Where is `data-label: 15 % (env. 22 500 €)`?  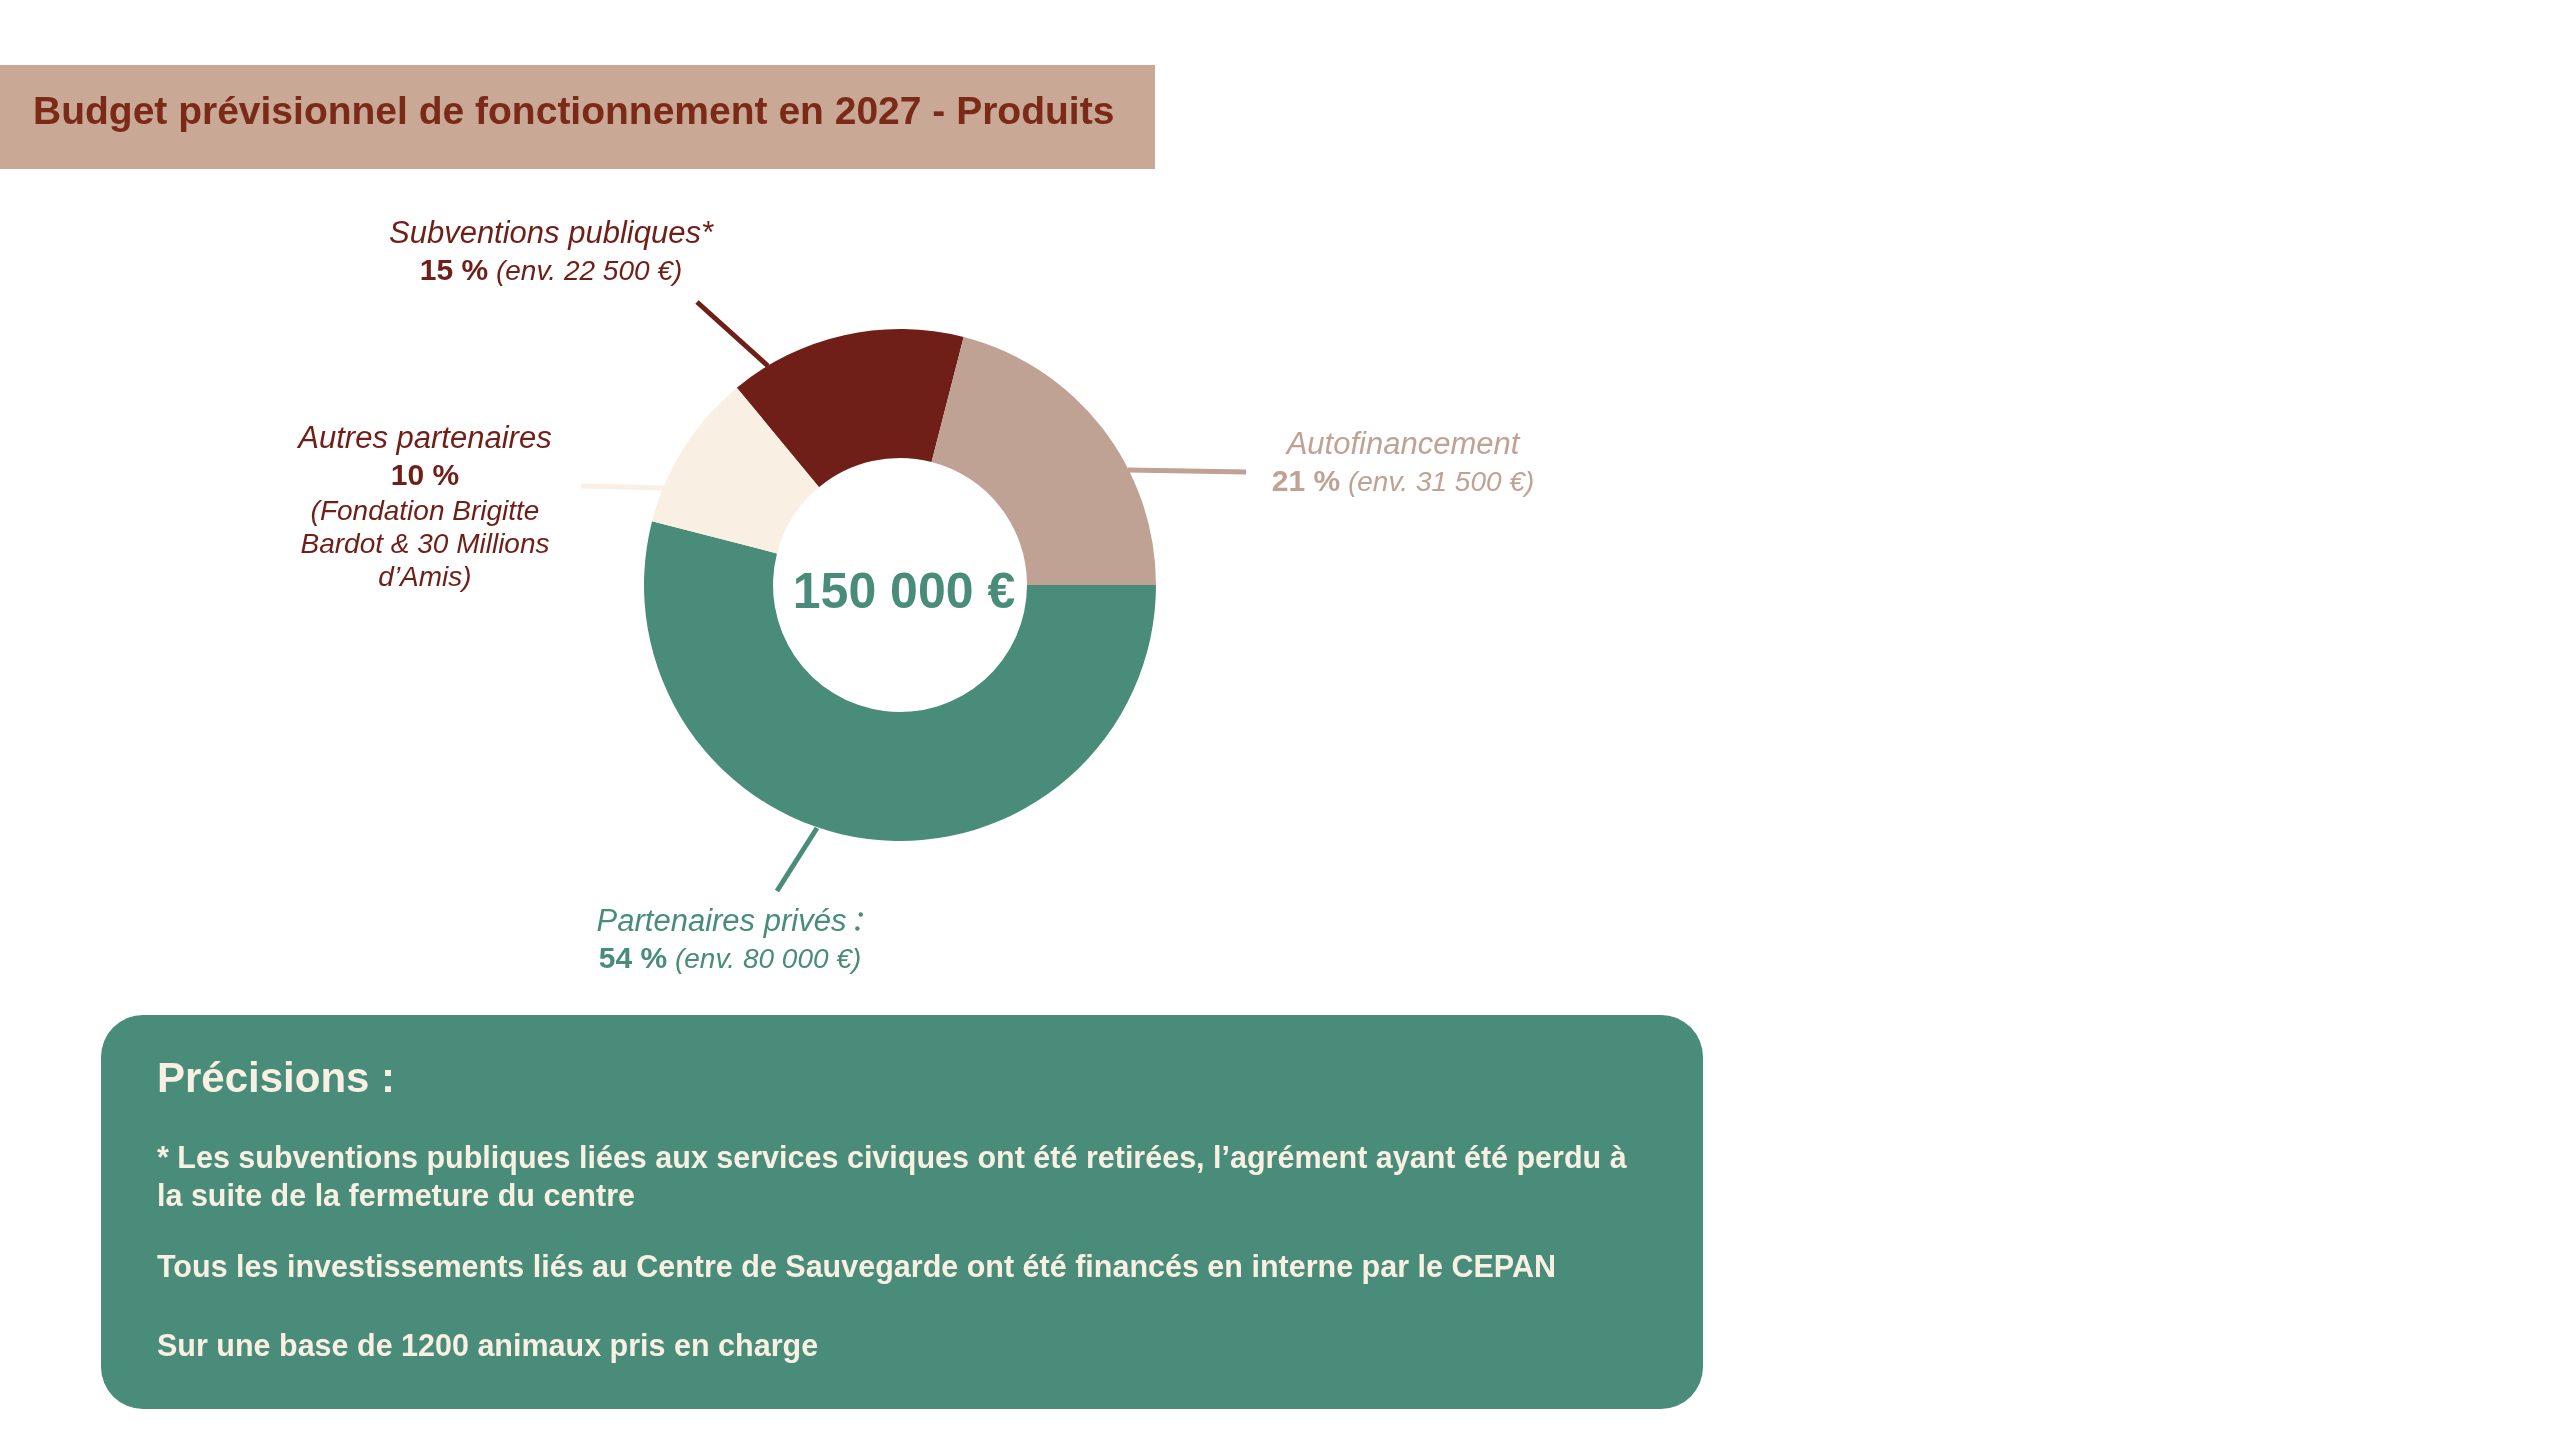
data-label: 15 % (env. 22 500 €) is located at coordinates (551, 269).